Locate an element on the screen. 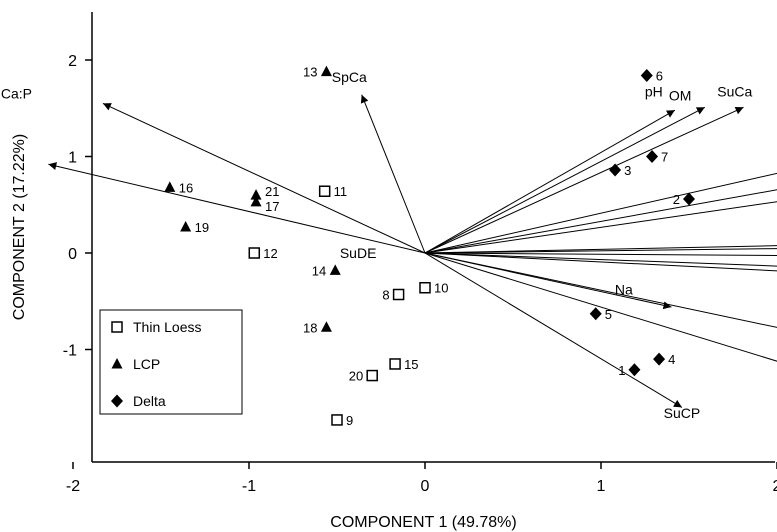  vector-label: SuCa is located at coordinates (734, 92).